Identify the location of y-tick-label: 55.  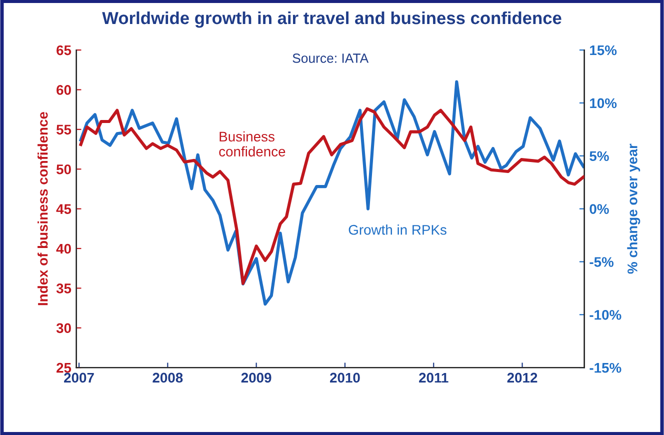
(64, 129).